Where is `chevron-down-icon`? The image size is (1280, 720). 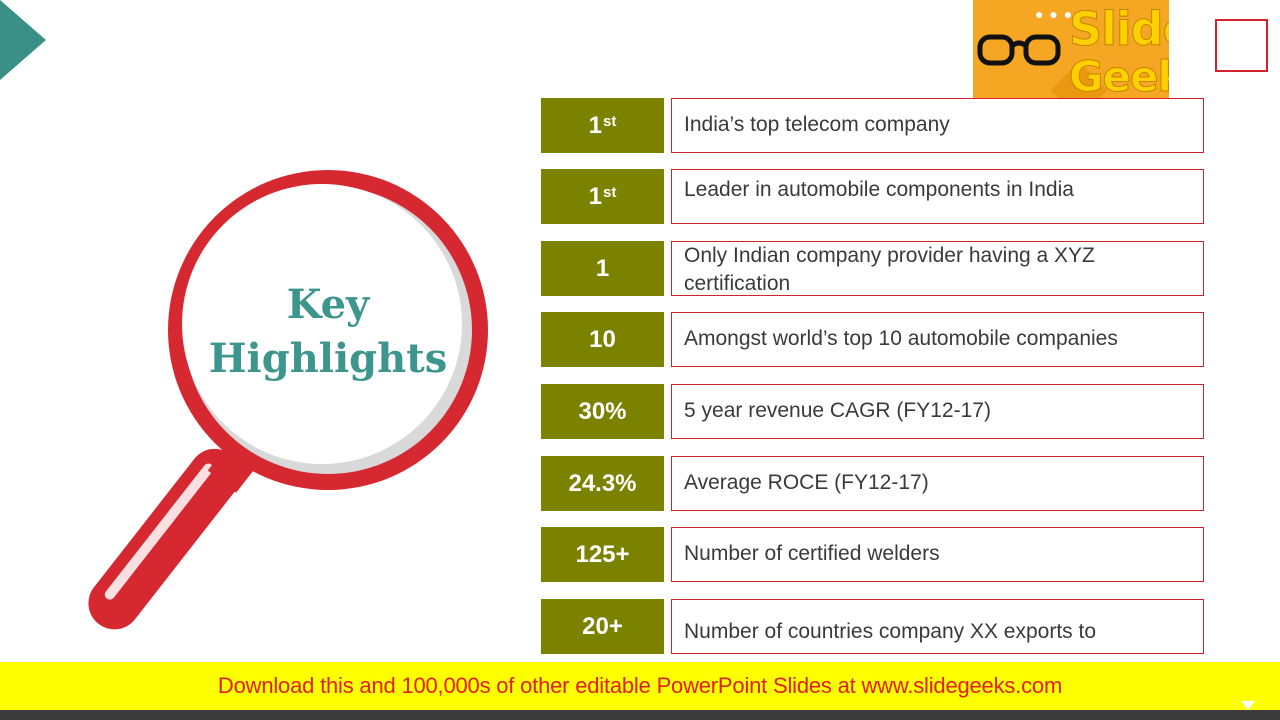
chevron-down-icon is located at coordinates (1248, 706).